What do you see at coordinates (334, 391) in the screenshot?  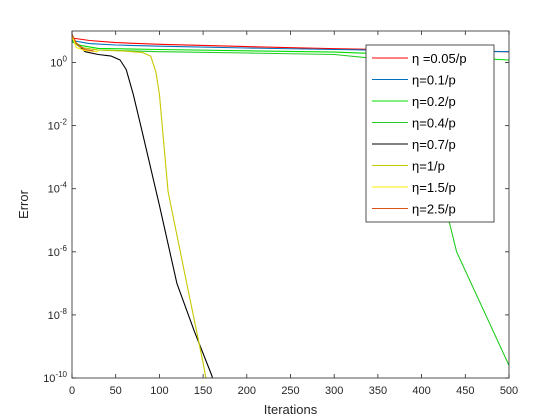 I see `x-tick-label: 300` at bounding box center [334, 391].